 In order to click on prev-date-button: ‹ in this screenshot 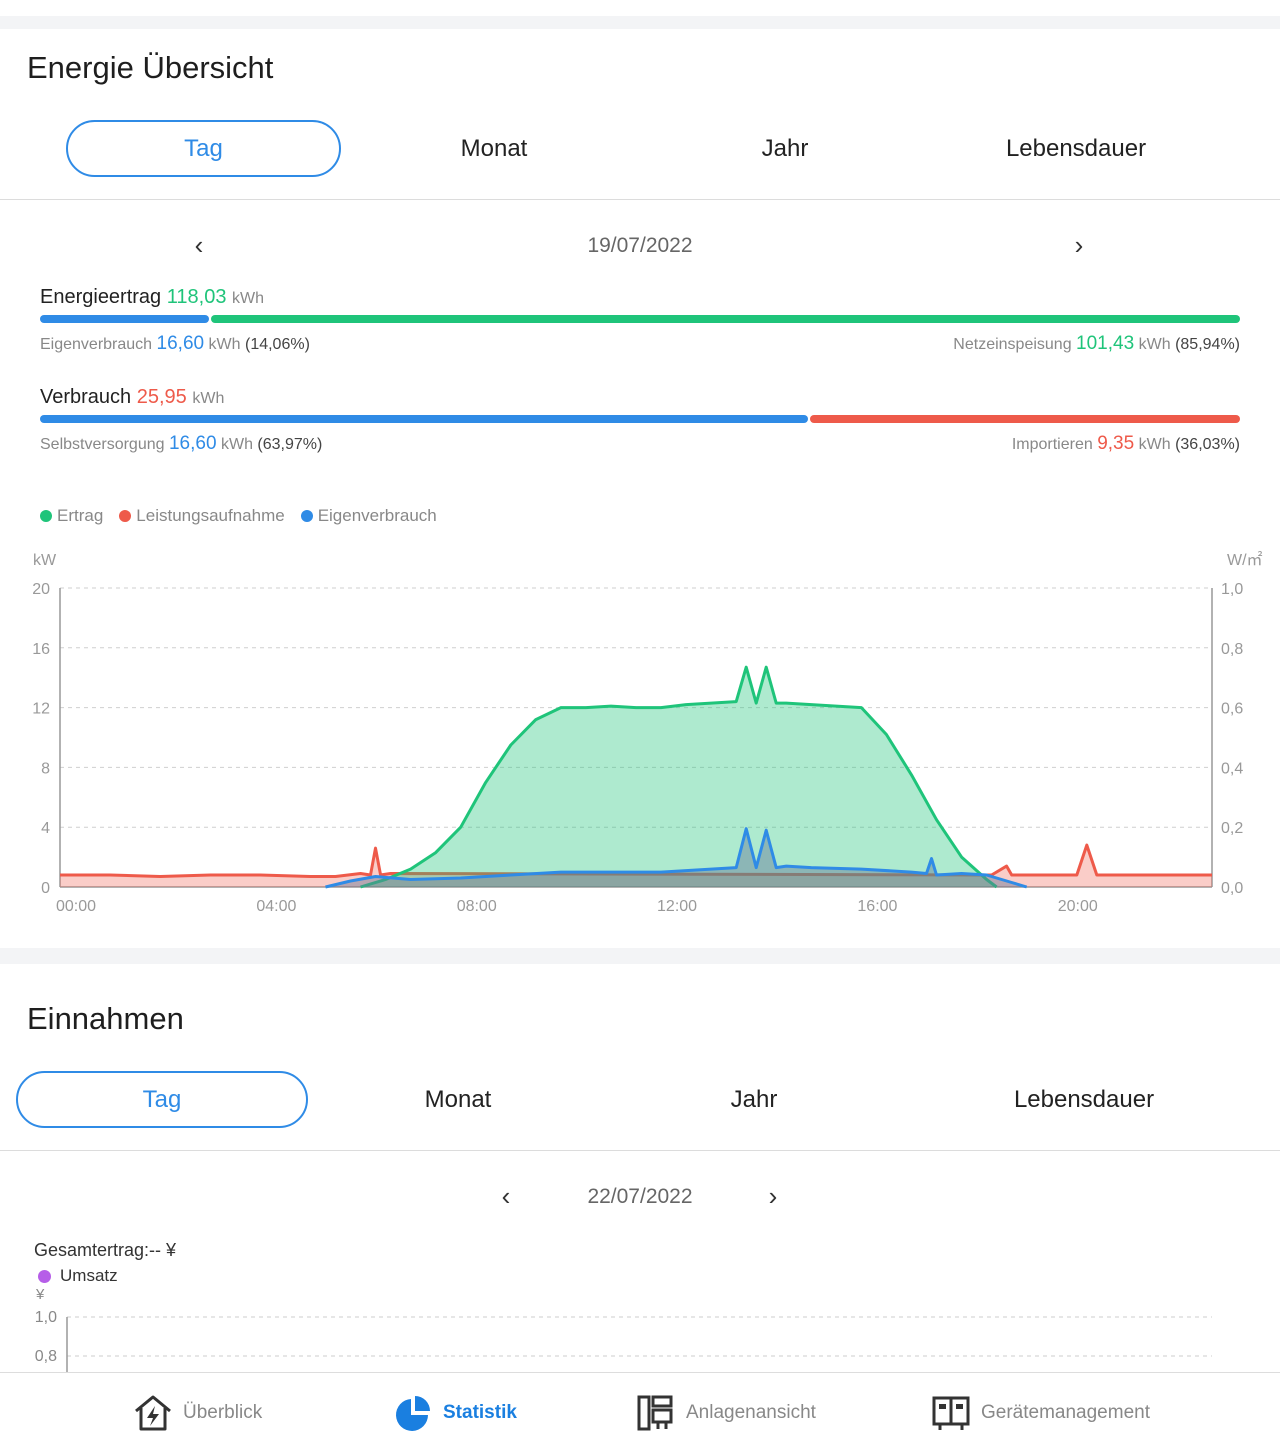, I will do `click(199, 245)`.